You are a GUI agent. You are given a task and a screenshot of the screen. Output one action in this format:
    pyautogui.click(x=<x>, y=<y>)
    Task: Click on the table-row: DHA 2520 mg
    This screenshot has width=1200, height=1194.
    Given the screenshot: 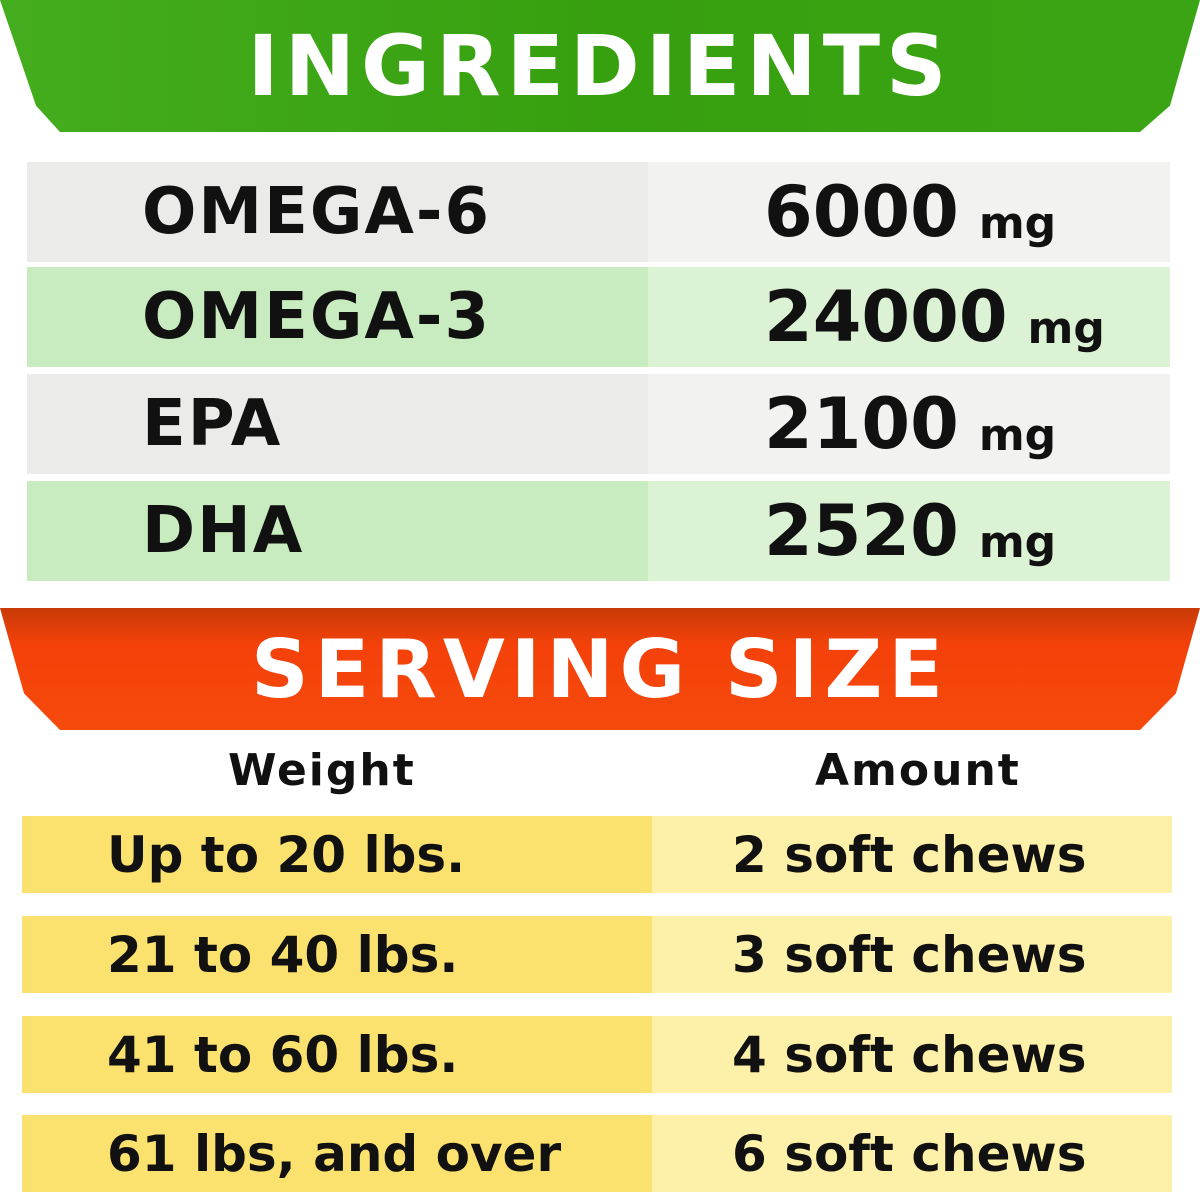 What is the action you would take?
    pyautogui.click(x=598, y=531)
    